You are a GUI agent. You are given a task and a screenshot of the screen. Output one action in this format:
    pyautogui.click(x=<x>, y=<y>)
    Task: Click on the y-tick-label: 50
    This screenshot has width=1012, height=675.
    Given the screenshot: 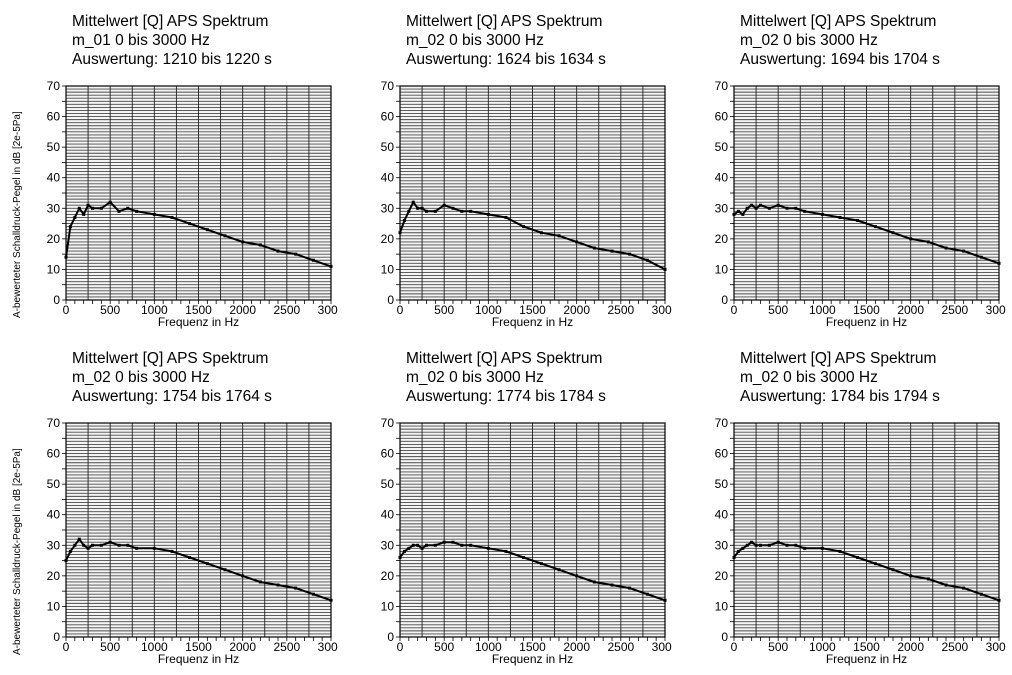 What is the action you would take?
    pyautogui.click(x=722, y=147)
    